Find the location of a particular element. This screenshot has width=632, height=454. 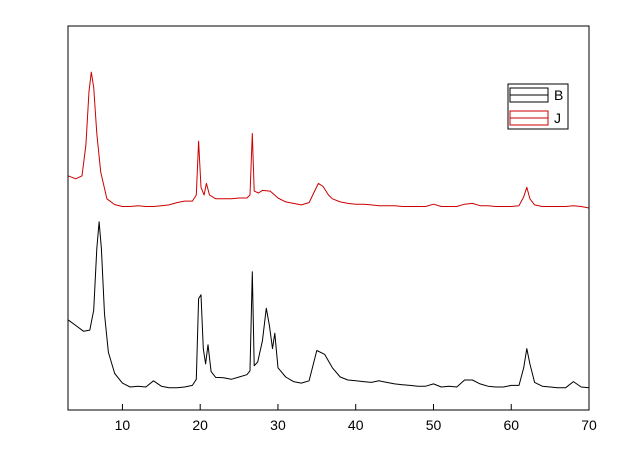

legend-box is located at coordinates (538, 106).